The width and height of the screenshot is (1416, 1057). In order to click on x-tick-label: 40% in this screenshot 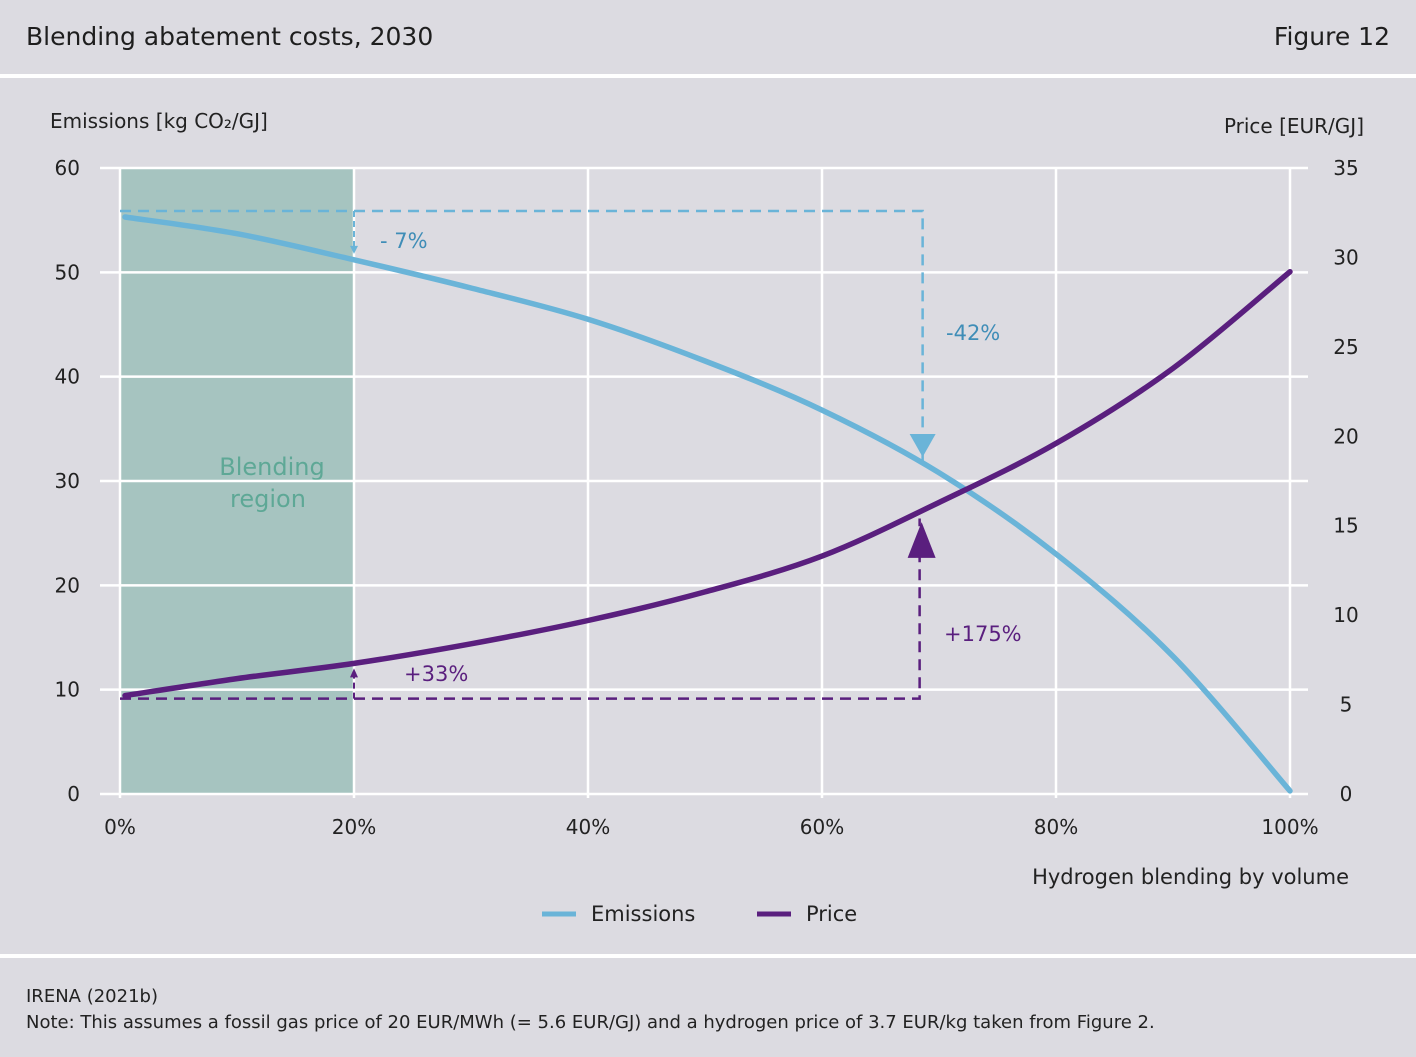, I will do `click(588, 827)`.